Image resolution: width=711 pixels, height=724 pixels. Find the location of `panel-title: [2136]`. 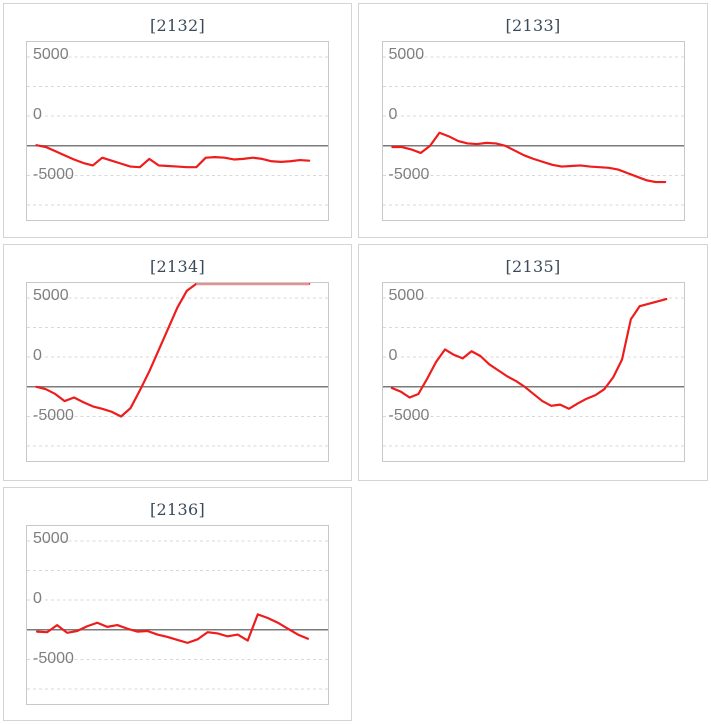

panel-title: [2136] is located at coordinates (177, 509).